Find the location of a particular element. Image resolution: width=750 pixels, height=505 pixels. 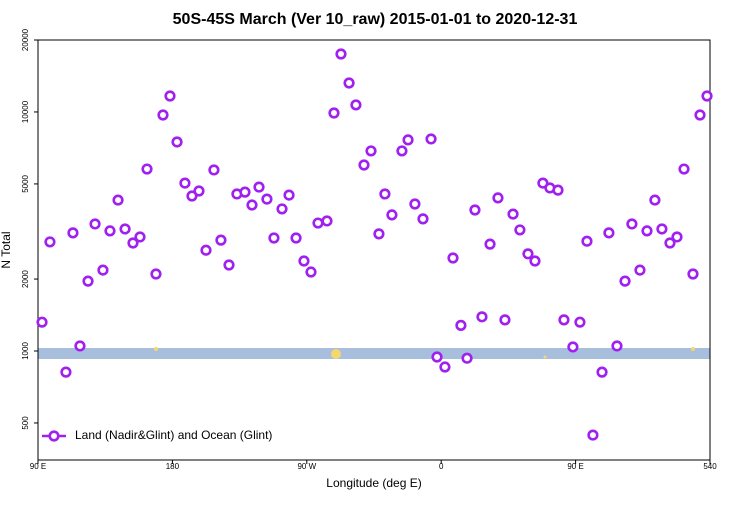

glint-spots is located at coordinates (424, 353).